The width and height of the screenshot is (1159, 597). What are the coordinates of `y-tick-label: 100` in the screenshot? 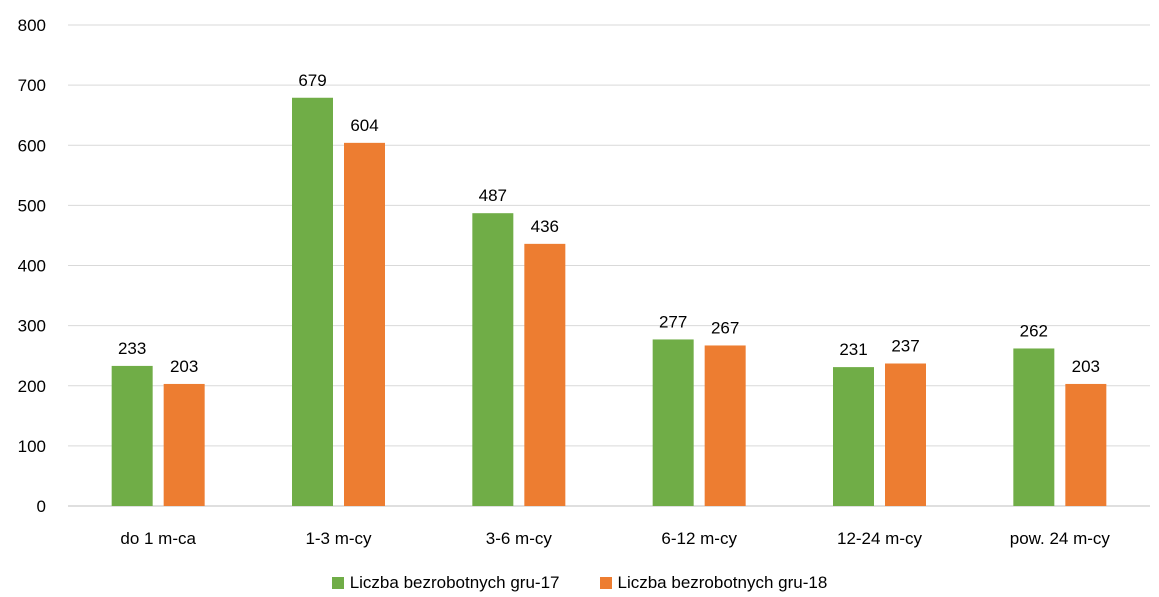 It's located at (32, 446).